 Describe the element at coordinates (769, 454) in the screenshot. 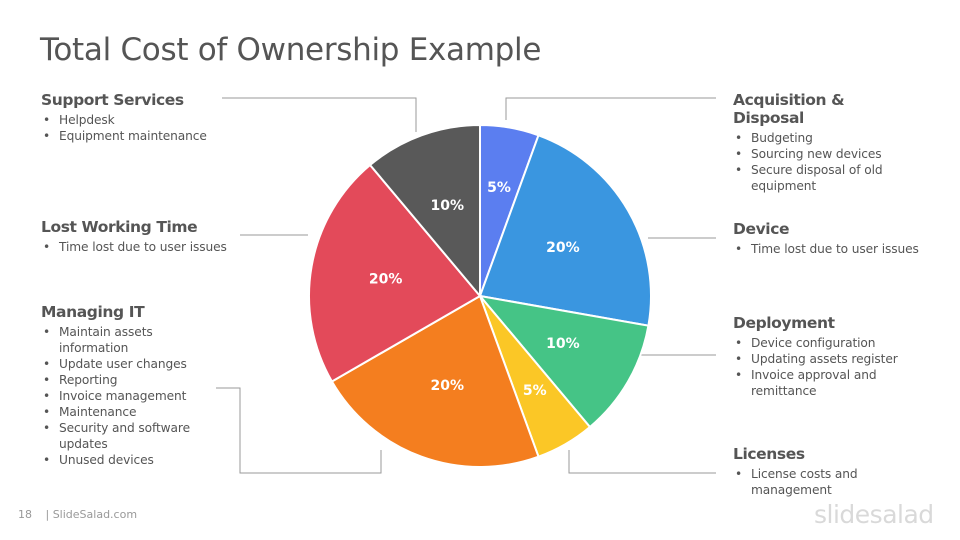

I see `category-heading: Licenses` at that location.